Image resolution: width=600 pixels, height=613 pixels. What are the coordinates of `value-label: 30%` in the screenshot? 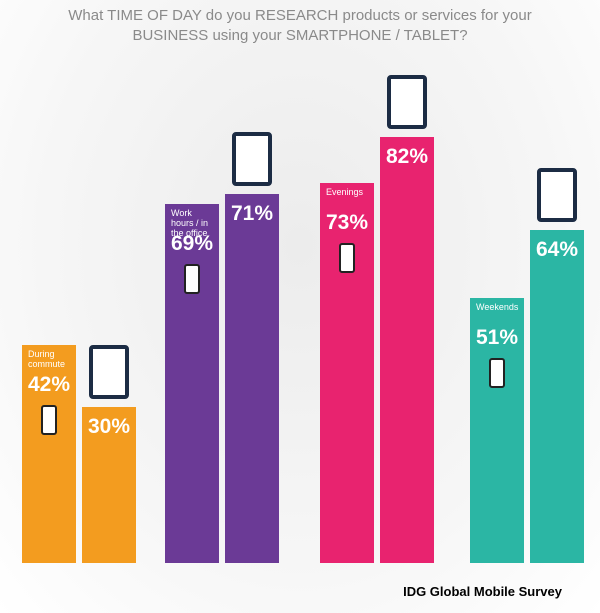 It's located at (109, 426).